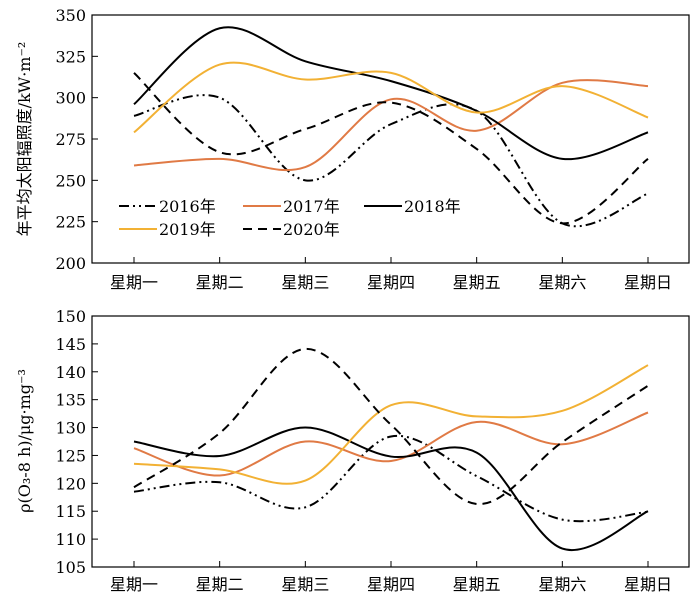 This screenshot has height=603, width=700. I want to click on y-tick-label: 275, so click(70, 139).